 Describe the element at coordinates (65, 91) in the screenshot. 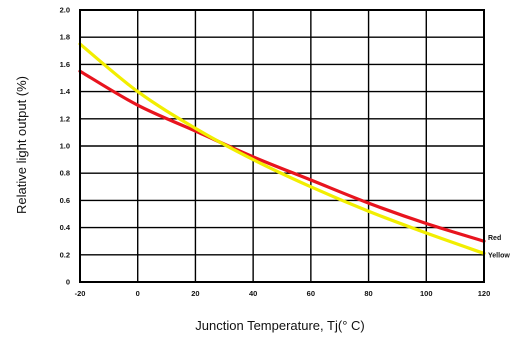

I see `y-tick-label: 1.4` at that location.